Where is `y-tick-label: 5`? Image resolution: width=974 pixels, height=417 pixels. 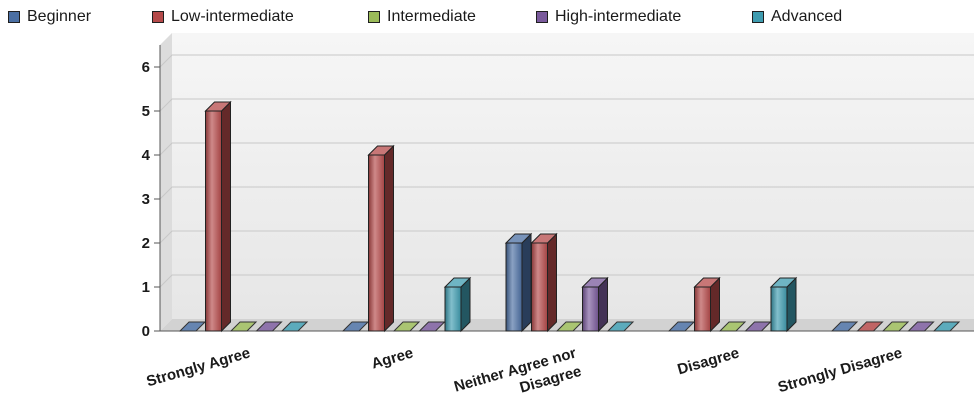 y-tick-label: 5 is located at coordinates (146, 111).